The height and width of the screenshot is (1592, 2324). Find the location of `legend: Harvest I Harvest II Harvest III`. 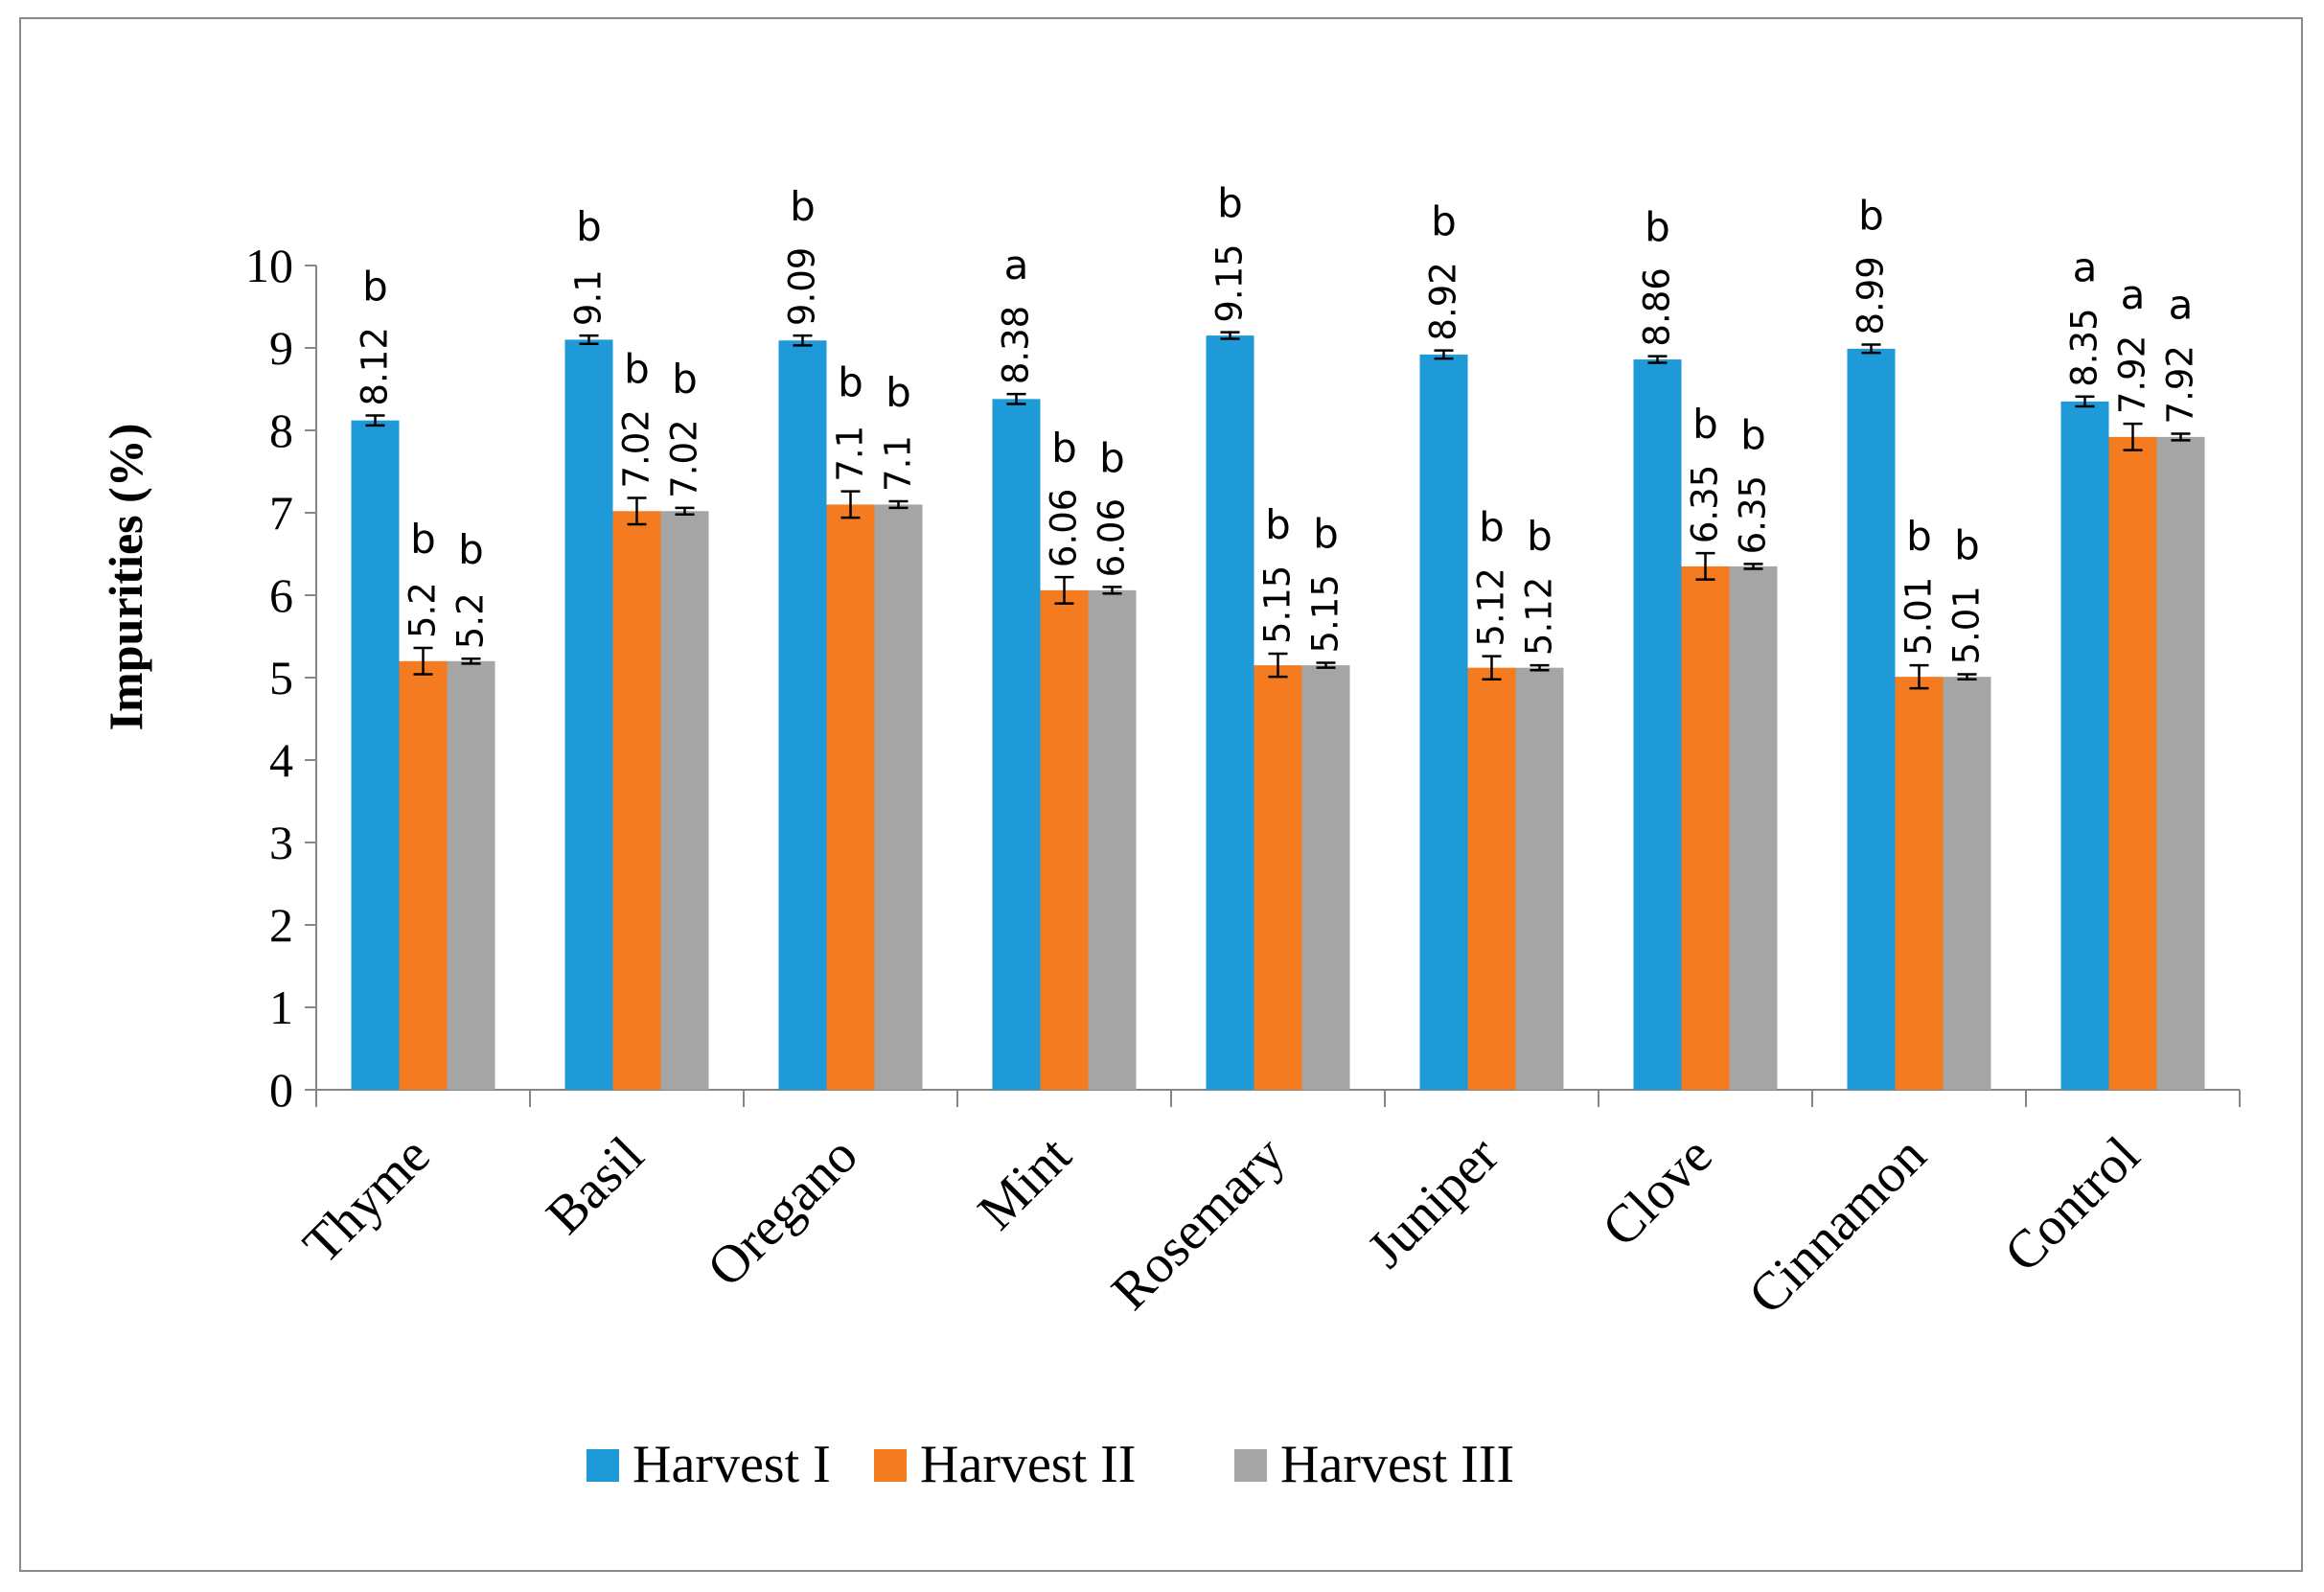

legend: Harvest I Harvest II Harvest III is located at coordinates (1050, 1464).